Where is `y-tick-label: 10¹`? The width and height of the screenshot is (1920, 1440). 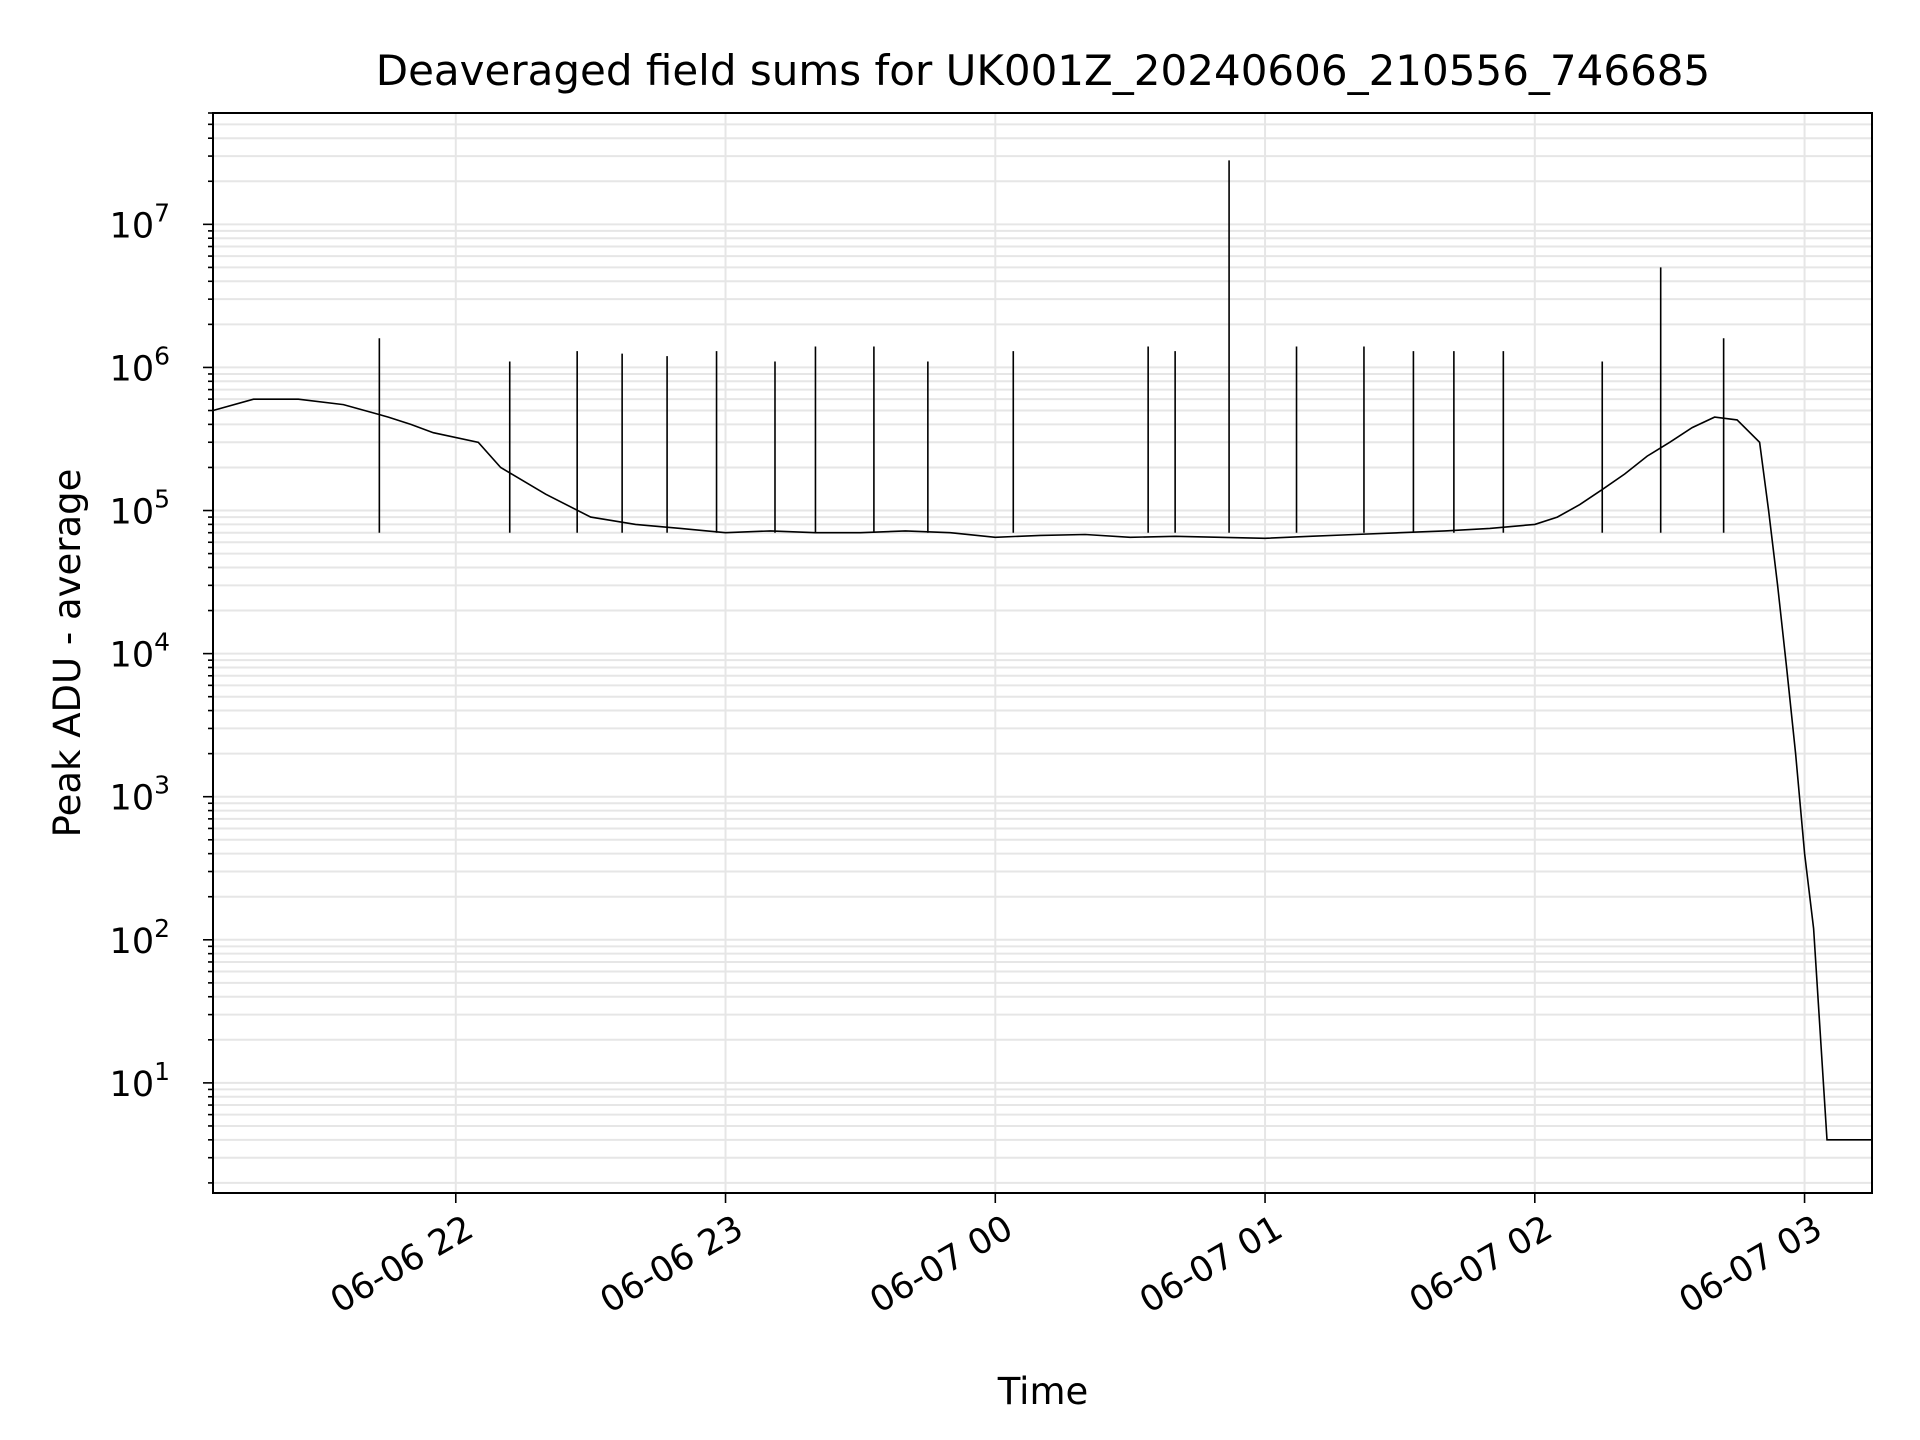
y-tick-label: 10¹ is located at coordinates (140, 1081).